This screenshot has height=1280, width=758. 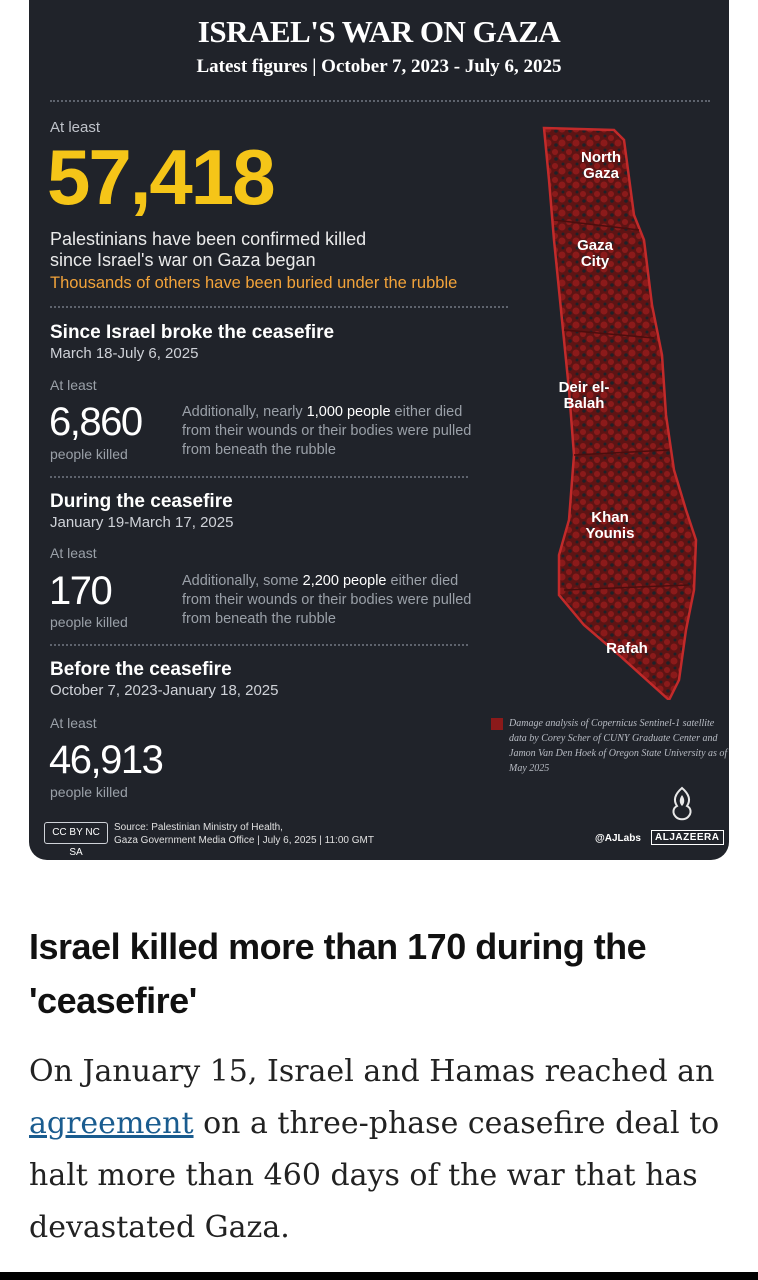 What do you see at coordinates (379, 1276) in the screenshot?
I see `bottom-bar` at bounding box center [379, 1276].